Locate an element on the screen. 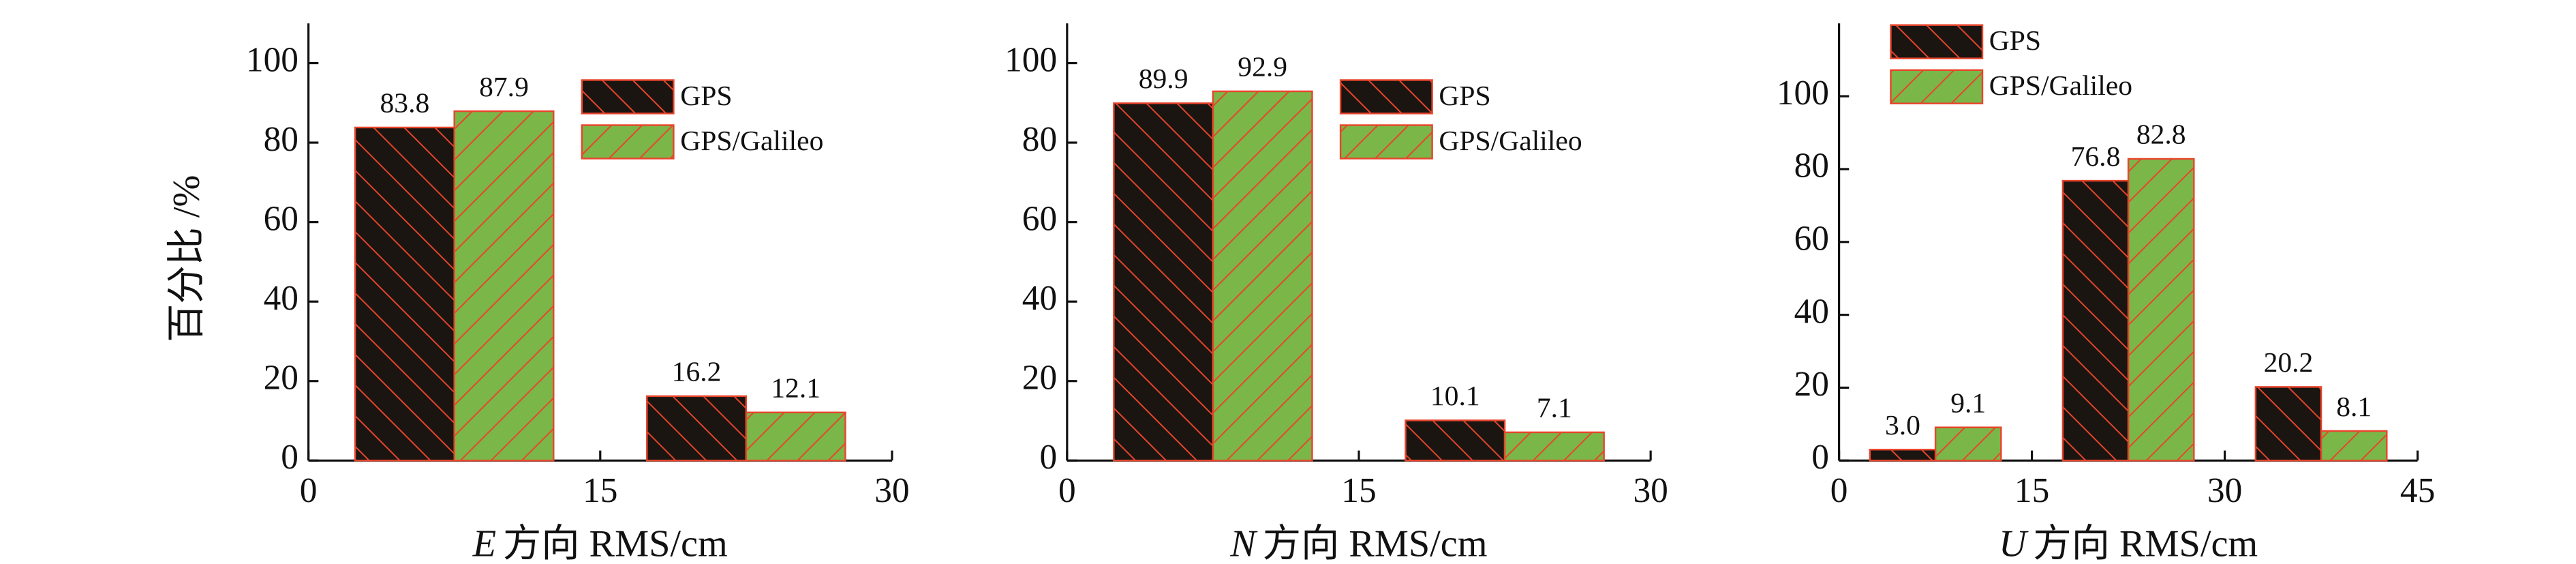 The image size is (2576, 564). value-label: 76.8 is located at coordinates (2096, 156).